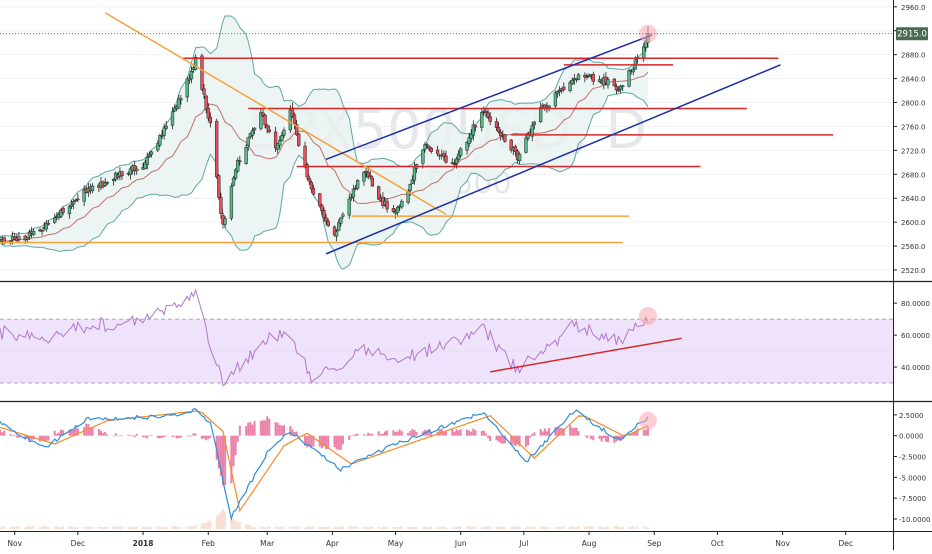 The width and height of the screenshot is (932, 554). I want to click on price-axis-label: 2520.0, so click(913, 271).